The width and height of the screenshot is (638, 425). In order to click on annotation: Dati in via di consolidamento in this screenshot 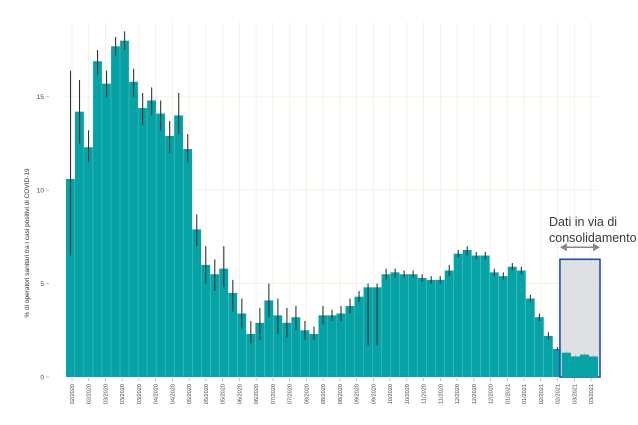, I will do `click(593, 230)`.